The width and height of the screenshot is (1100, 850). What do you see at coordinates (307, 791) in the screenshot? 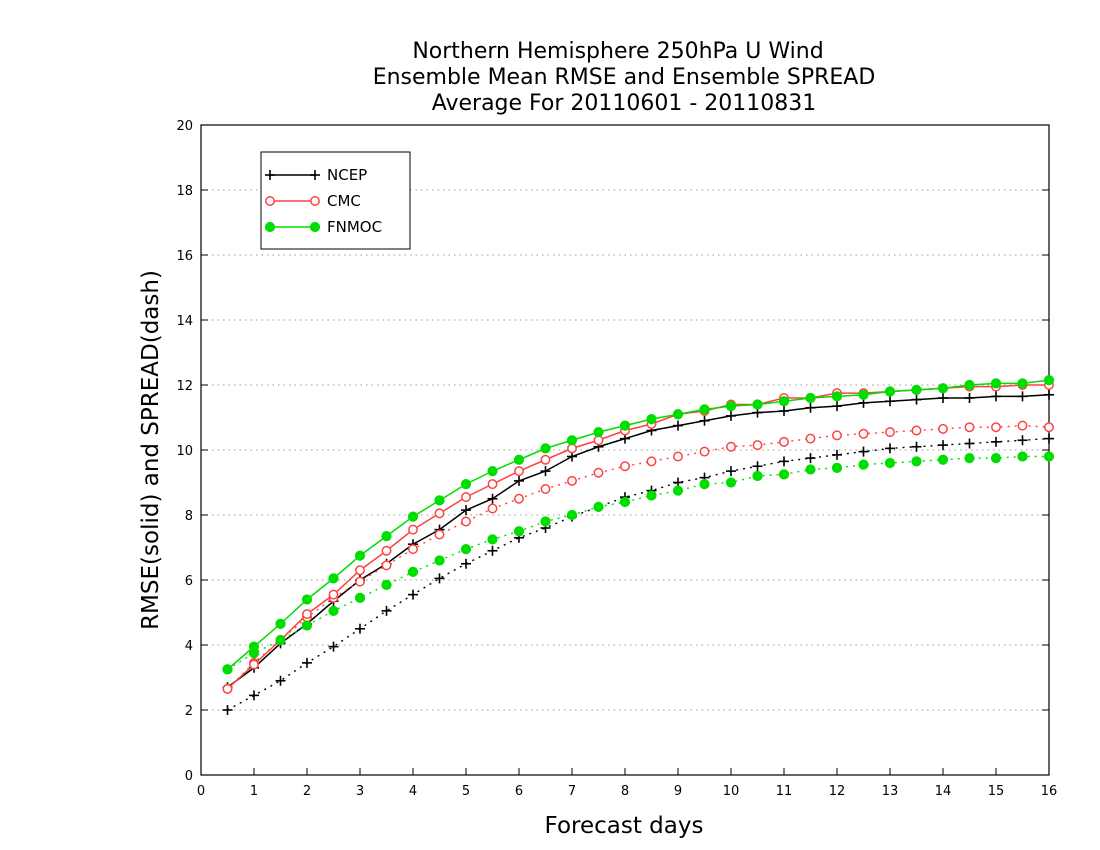
I see `x-tick-label: 2` at bounding box center [307, 791].